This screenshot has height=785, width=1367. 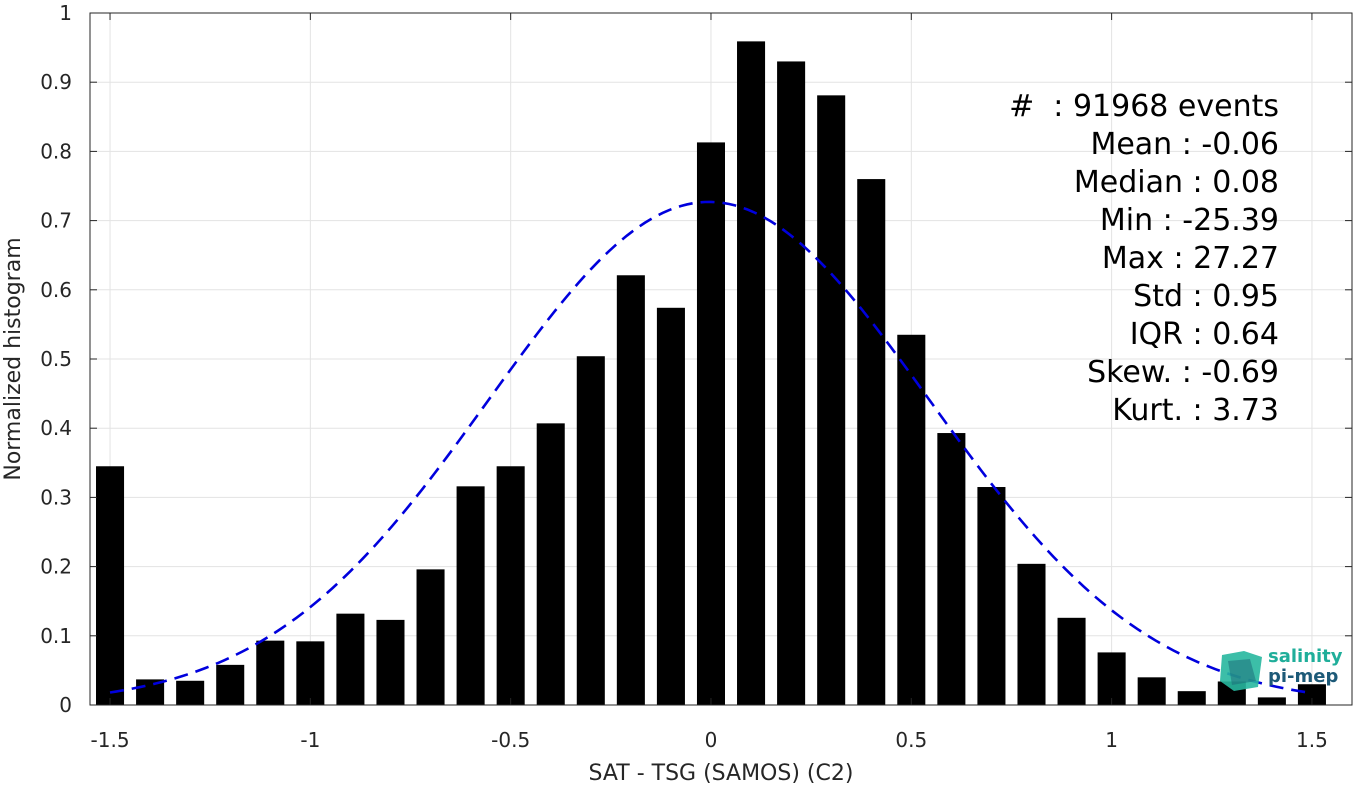 I want to click on x-tick-label: -1.5, so click(x=110, y=740).